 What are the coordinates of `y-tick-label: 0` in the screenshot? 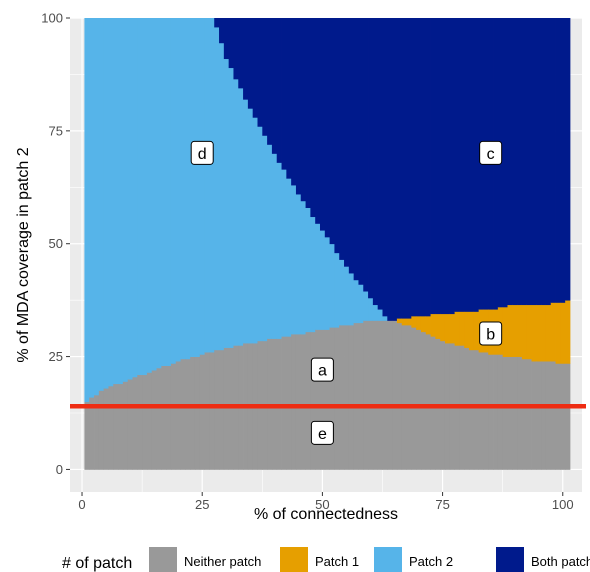 It's located at (59, 469).